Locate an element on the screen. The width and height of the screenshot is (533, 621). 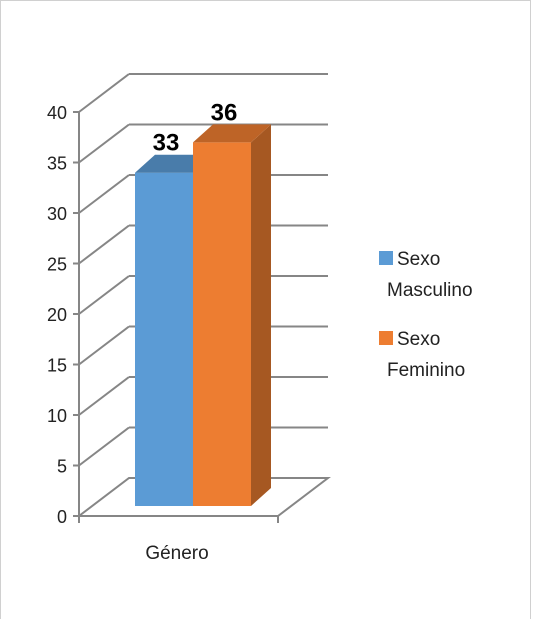
legend-label: Feminino is located at coordinates (426, 370).